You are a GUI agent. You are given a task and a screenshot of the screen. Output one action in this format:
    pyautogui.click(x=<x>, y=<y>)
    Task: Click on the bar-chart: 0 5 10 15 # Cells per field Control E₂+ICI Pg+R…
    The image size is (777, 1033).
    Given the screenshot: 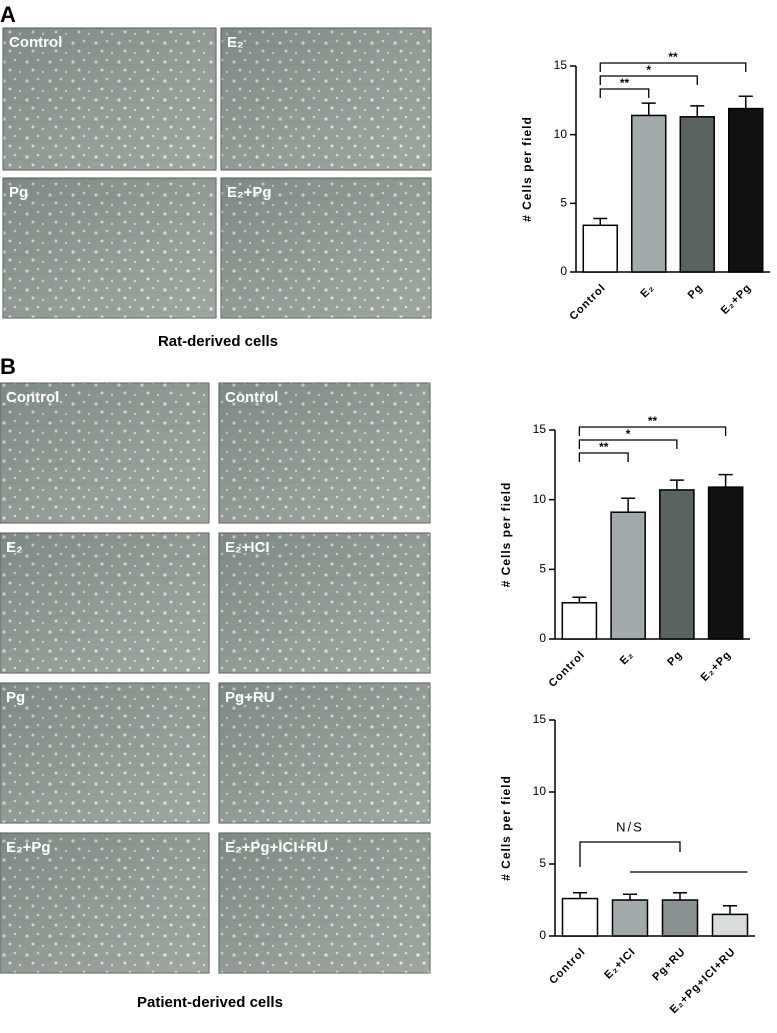 What is the action you would take?
    pyautogui.click(x=627, y=864)
    